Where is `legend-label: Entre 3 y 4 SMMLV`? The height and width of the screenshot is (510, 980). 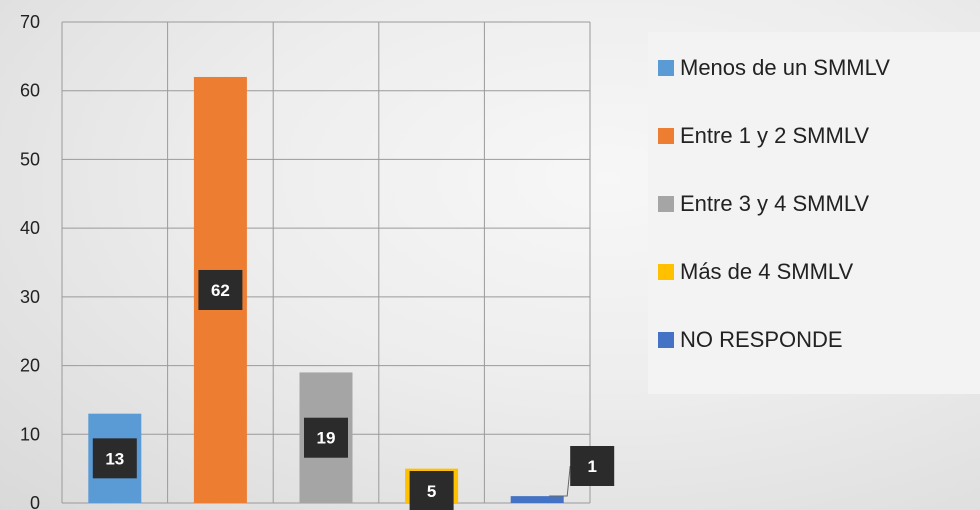
legend-label: Entre 3 y 4 SMMLV is located at coordinates (775, 203).